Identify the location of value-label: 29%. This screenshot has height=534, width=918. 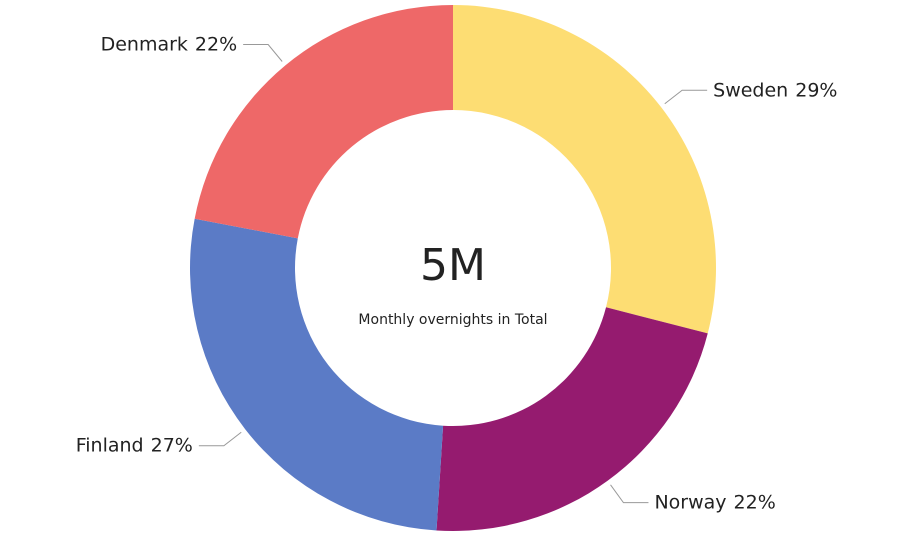
(816, 90).